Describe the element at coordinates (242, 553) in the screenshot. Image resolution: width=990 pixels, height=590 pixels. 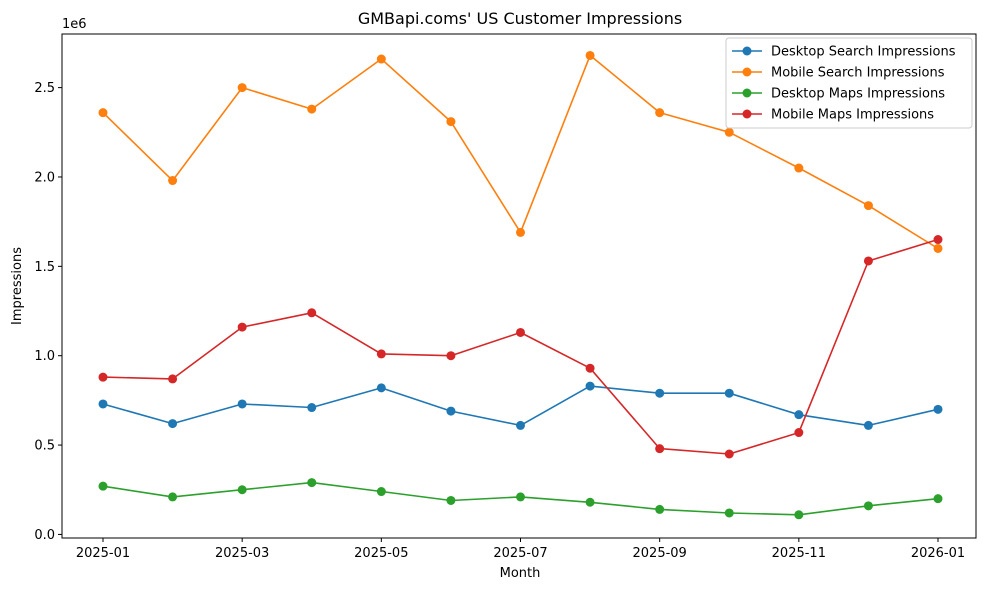
I see `x-tick-label: 2025-03` at that location.